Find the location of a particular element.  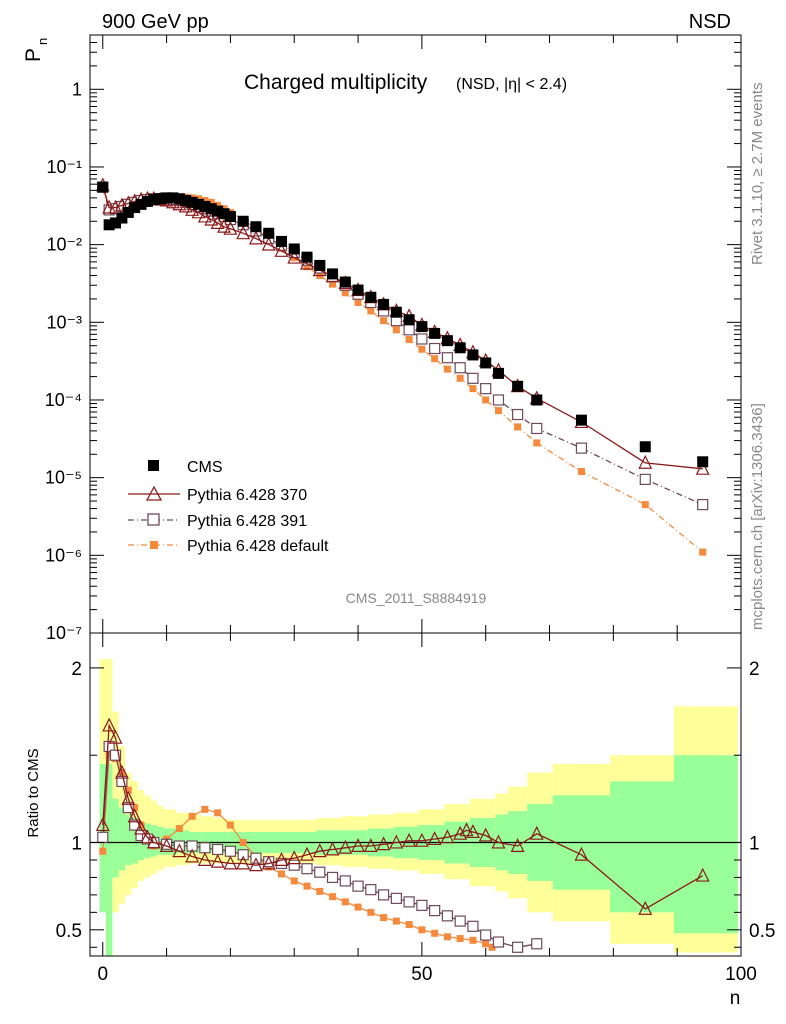

legend-label-p391: Pythia 6.428 391 is located at coordinates (247, 521).